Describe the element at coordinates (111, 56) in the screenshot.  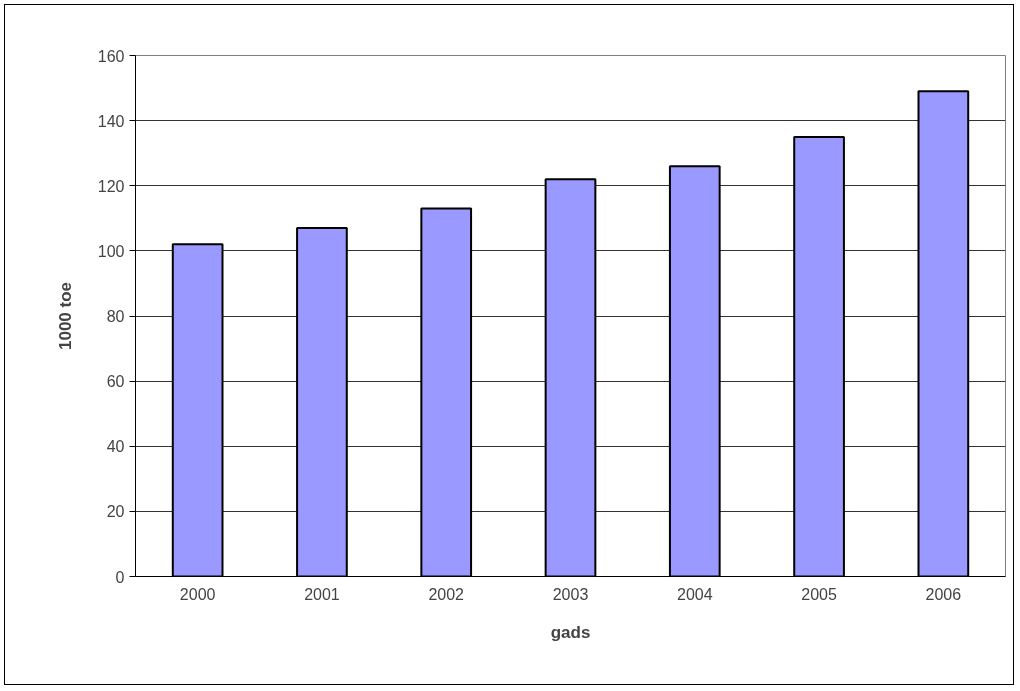
I see `y-tick-label: 160` at that location.